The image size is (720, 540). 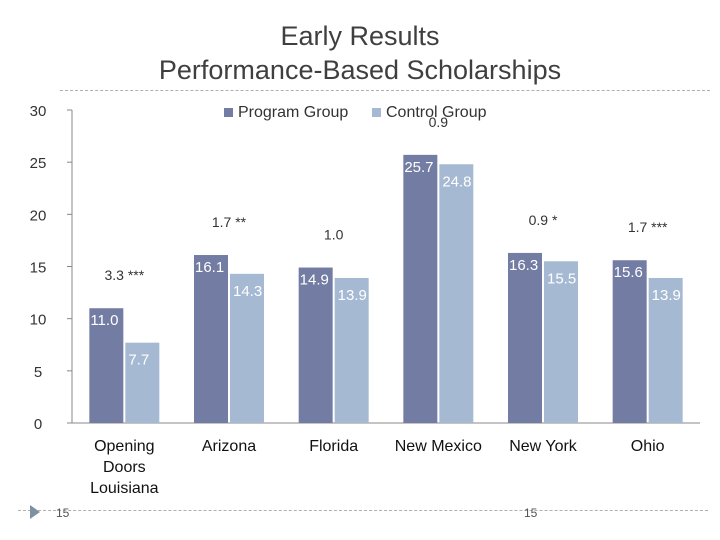 I want to click on chart-title-line-1: Early Results, so click(x=360, y=36).